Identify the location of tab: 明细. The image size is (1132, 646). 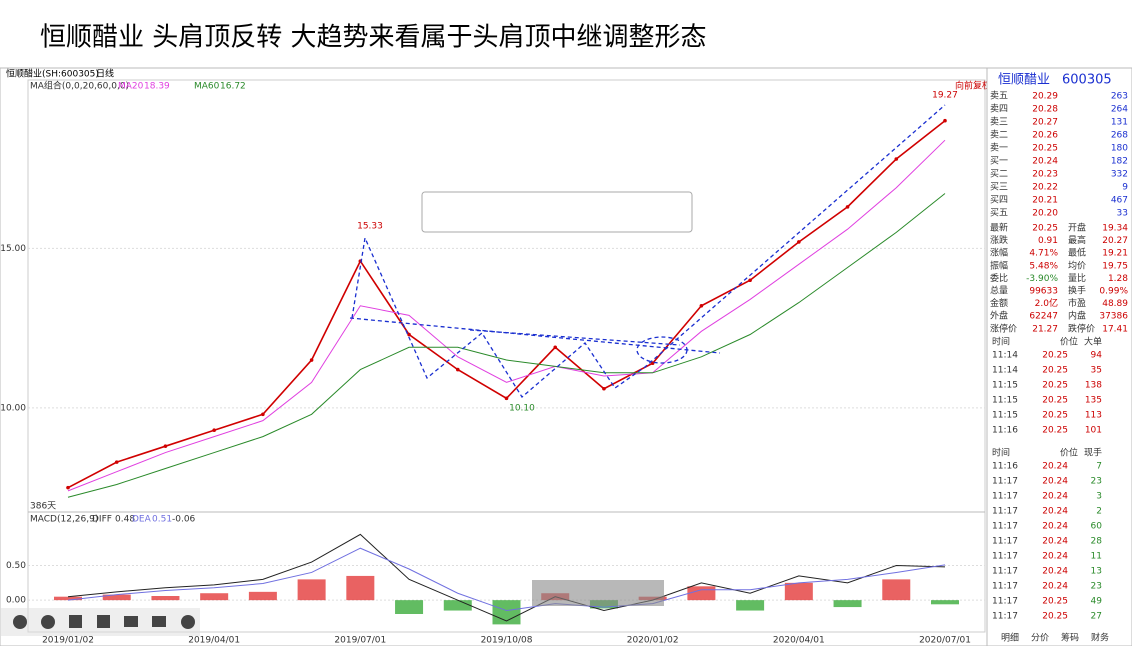
(1010, 638).